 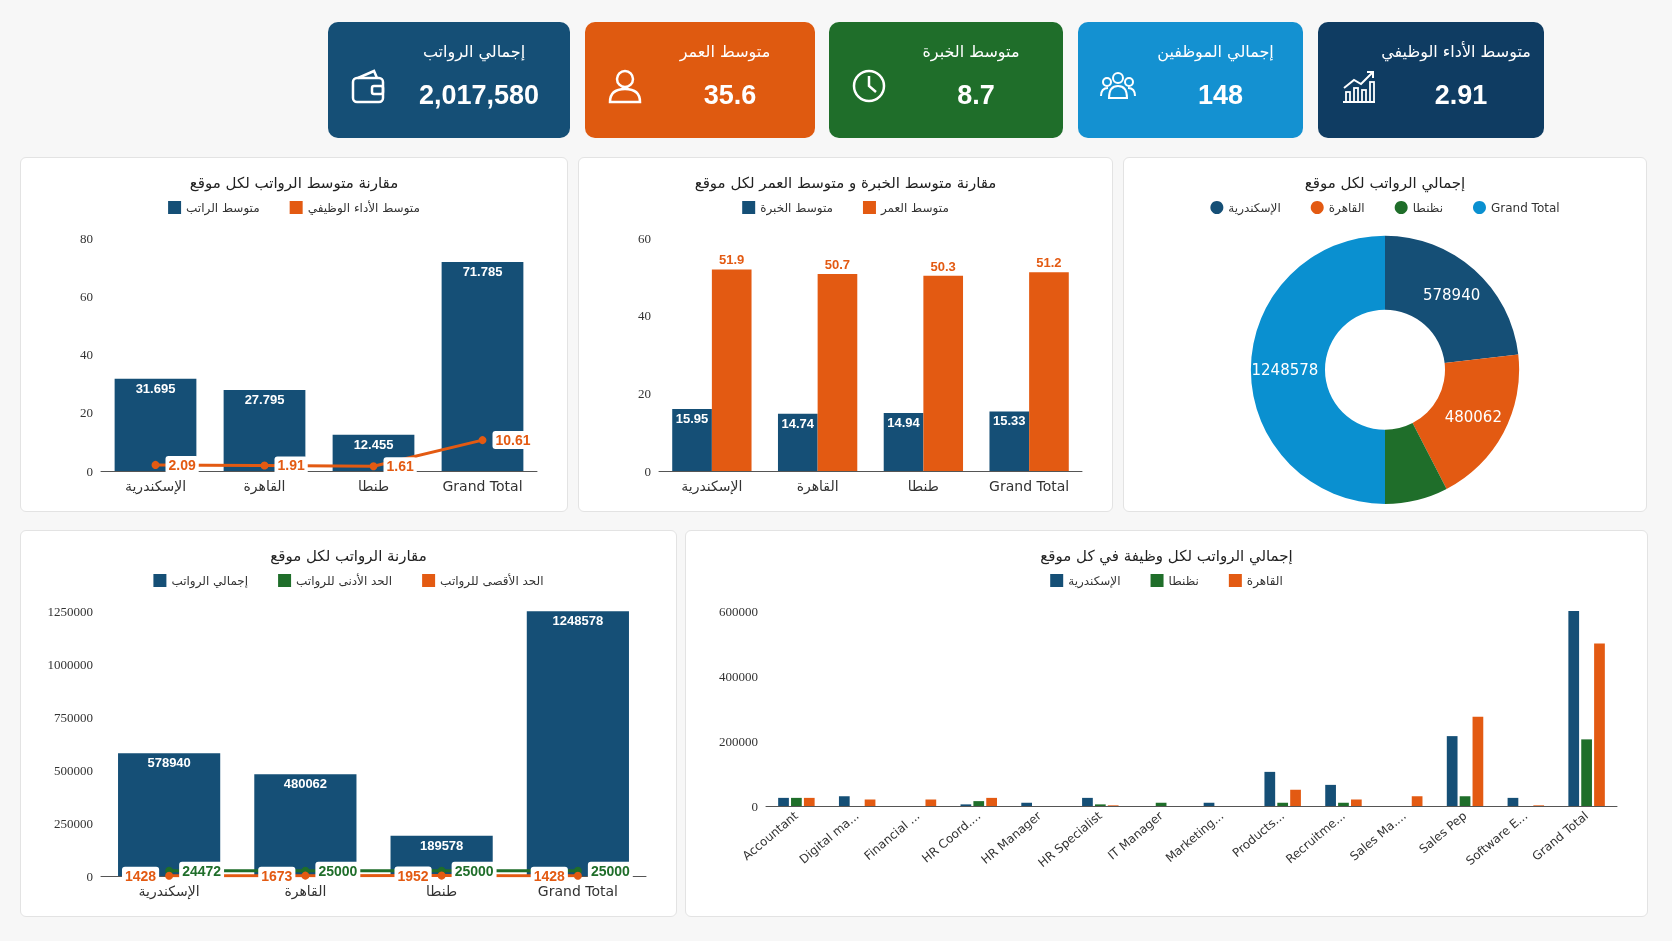 What do you see at coordinates (1385, 183) in the screenshot?
I see `chart-title: إجمالي الرواتب لكل موقع` at bounding box center [1385, 183].